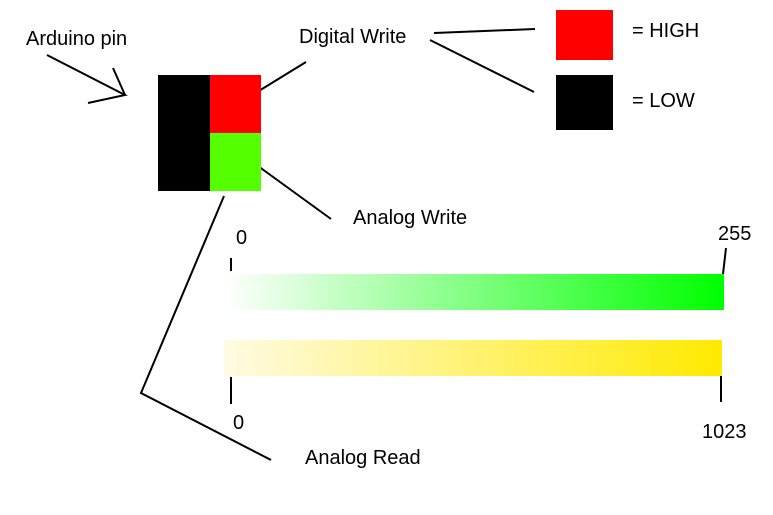 The height and width of the screenshot is (515, 773). I want to click on analog-read-pointer, so click(205, 328).